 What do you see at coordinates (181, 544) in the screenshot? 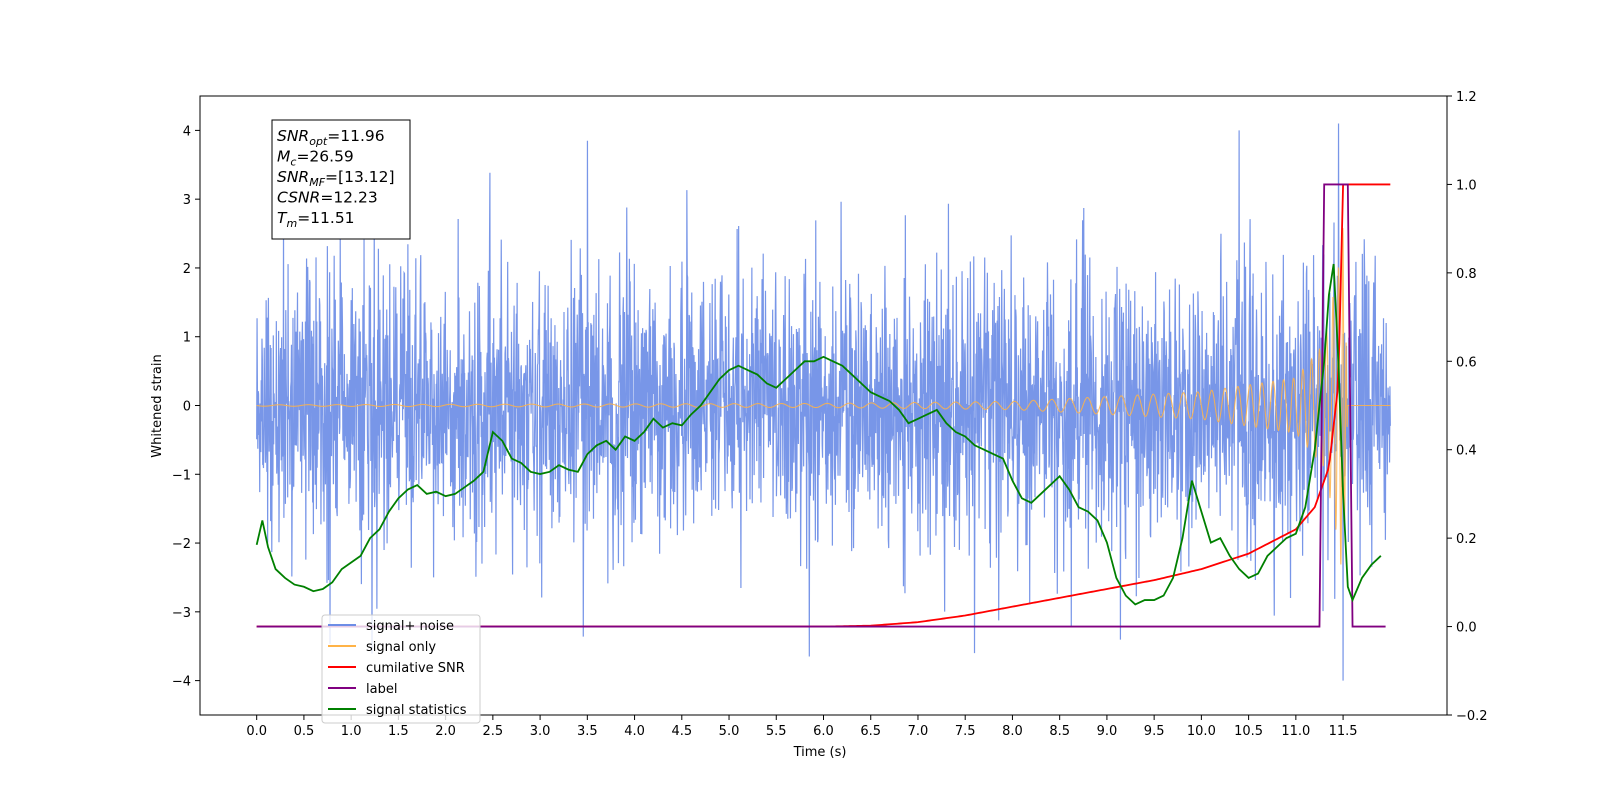
I see `y-tick-label: −2` at bounding box center [181, 544].